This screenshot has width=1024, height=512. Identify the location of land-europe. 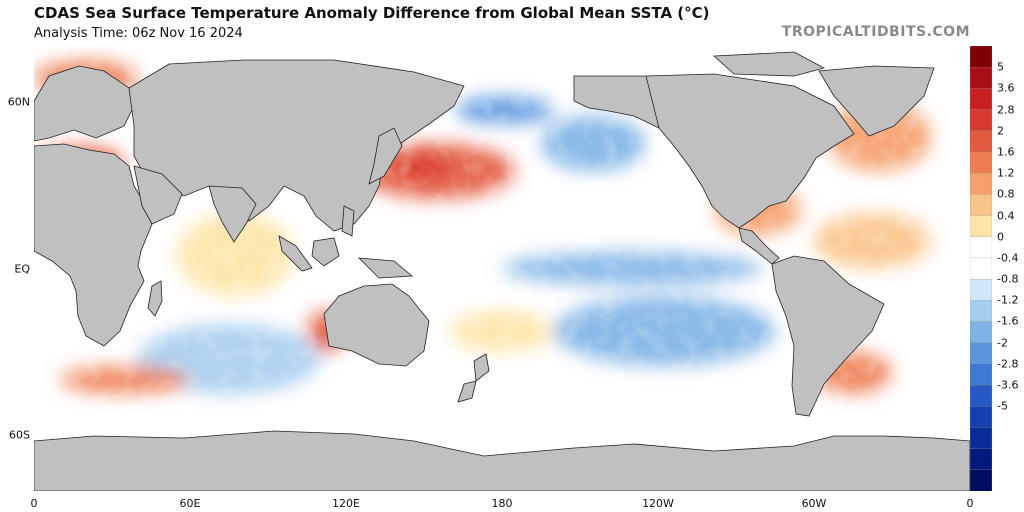
(84, 103).